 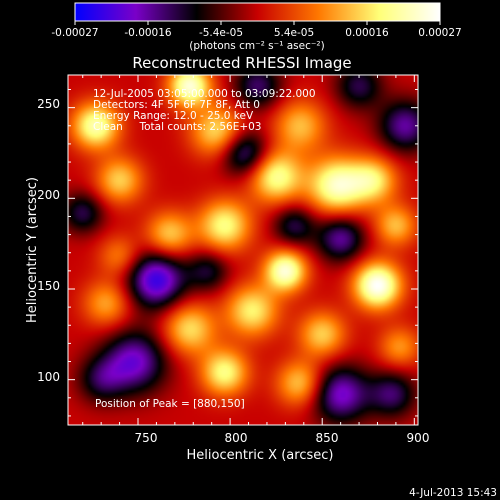 What do you see at coordinates (204, 94) in the screenshot?
I see `annotation-time-range: 12-Jul-2005 03:05:00.000 to 03:09:22.000` at bounding box center [204, 94].